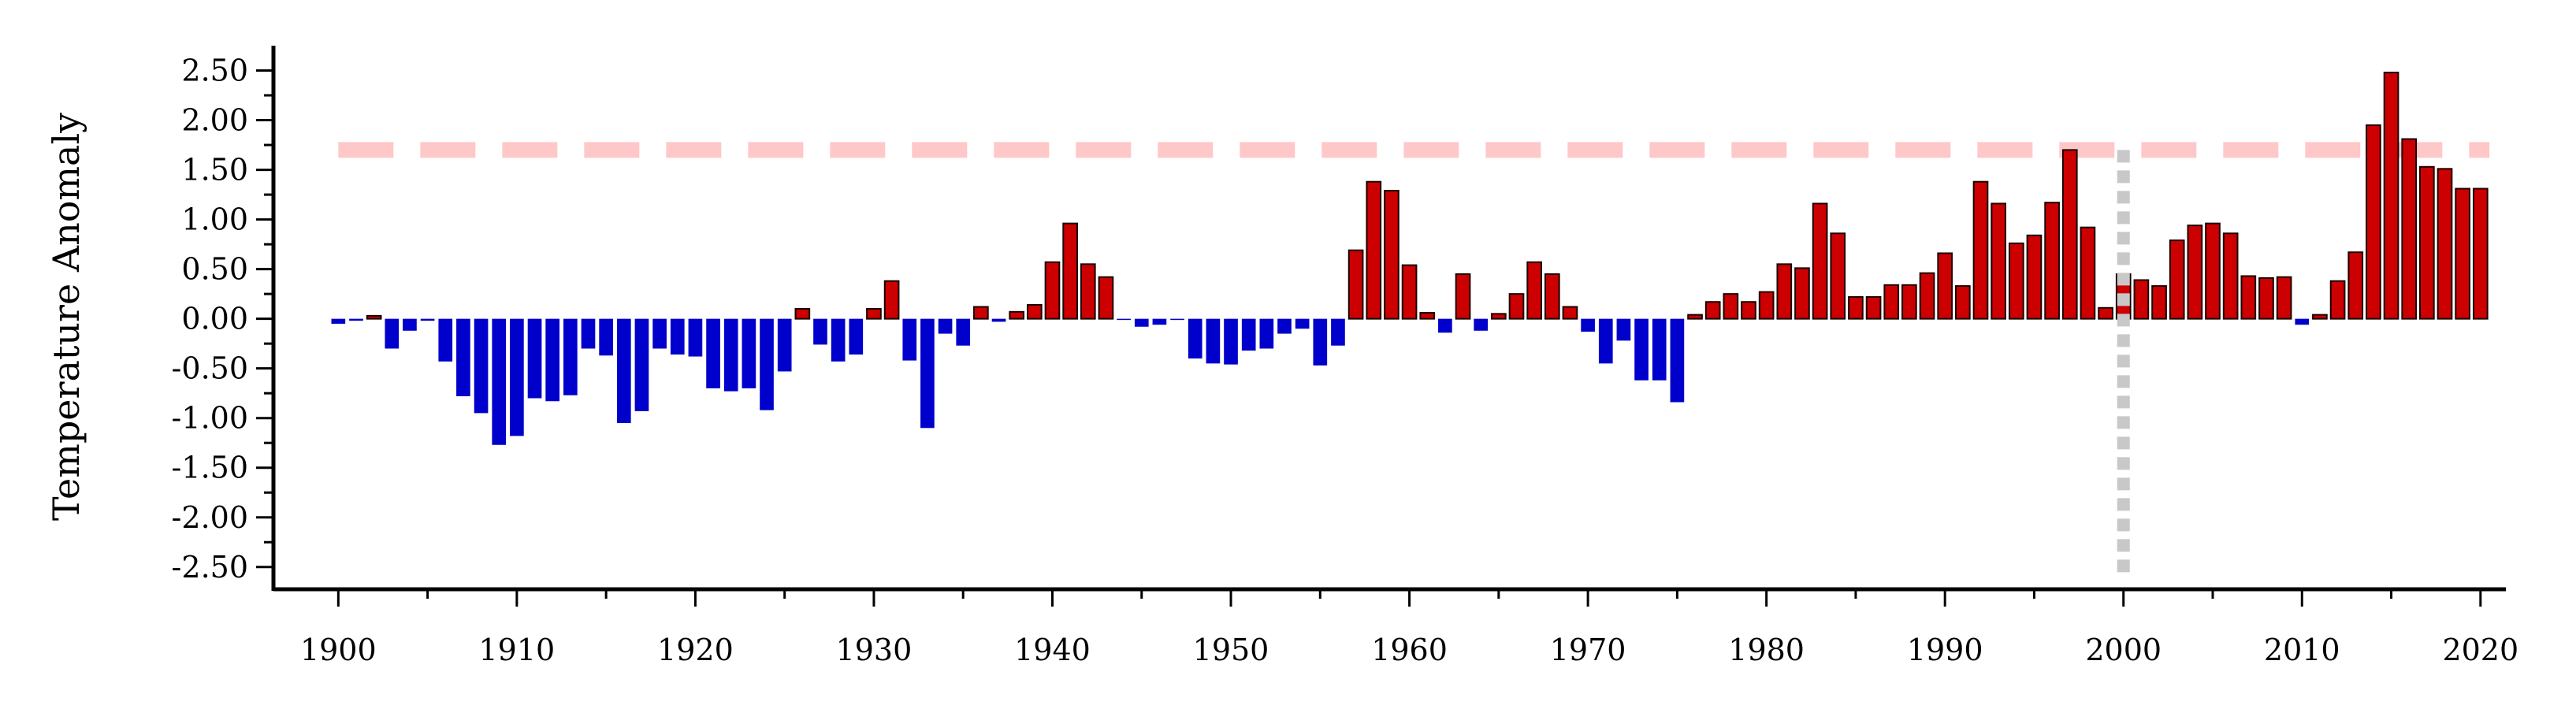  Describe the element at coordinates (981, 313) in the screenshot. I see `bar-1936` at that location.